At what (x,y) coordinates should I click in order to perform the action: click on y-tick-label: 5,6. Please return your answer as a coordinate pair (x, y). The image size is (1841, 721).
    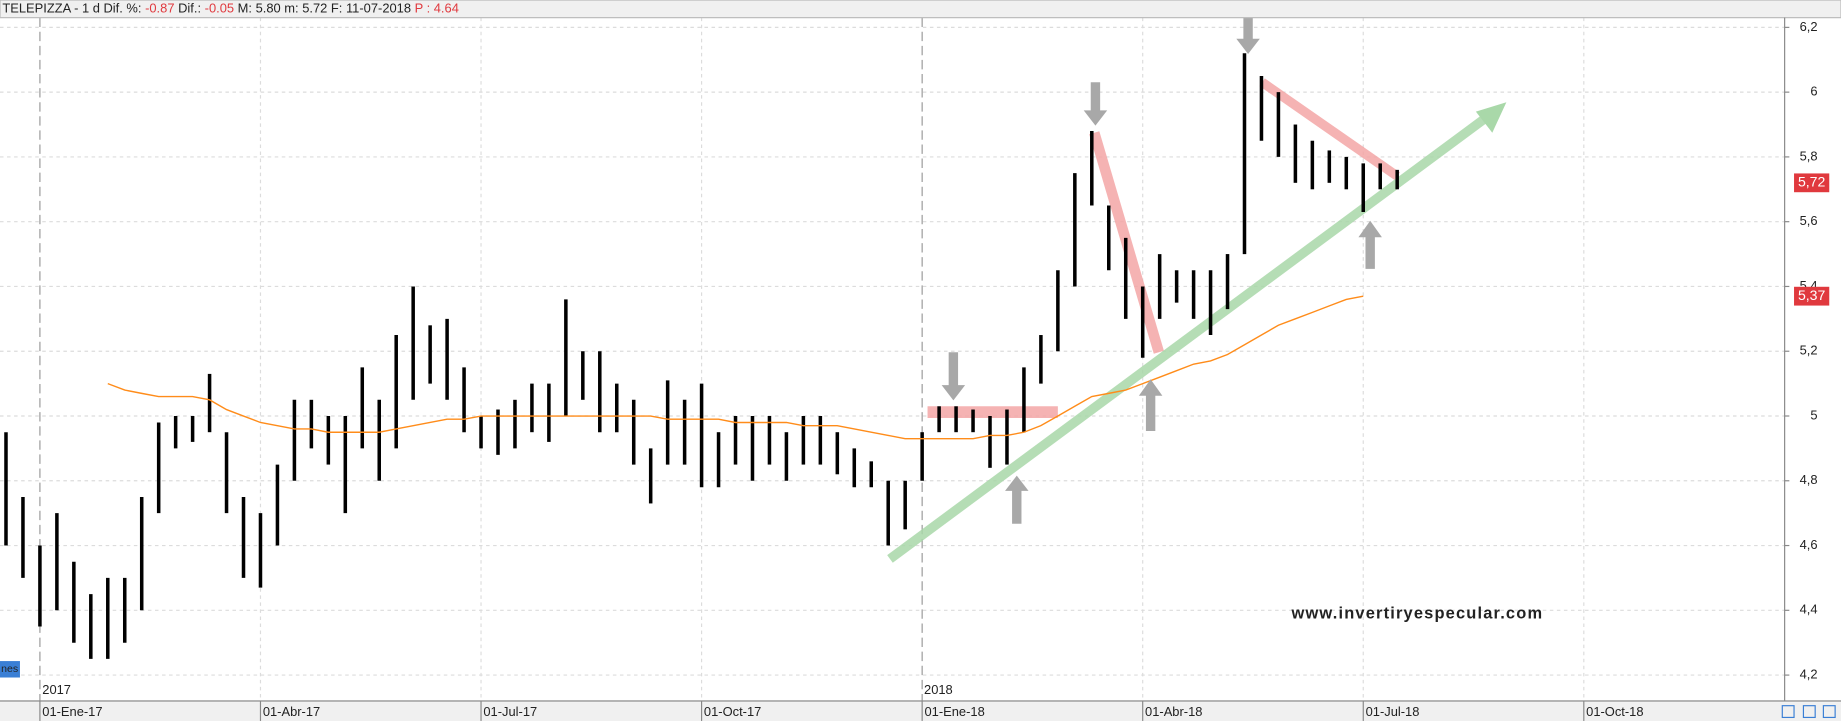
    Looking at the image, I should click on (1809, 220).